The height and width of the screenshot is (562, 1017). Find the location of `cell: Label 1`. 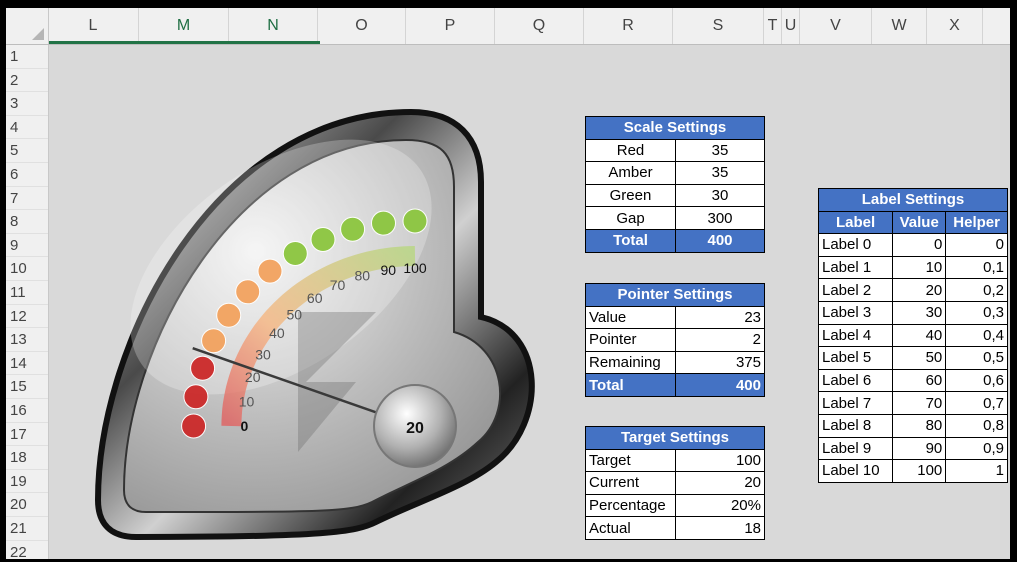

cell: Label 1 is located at coordinates (855, 267).